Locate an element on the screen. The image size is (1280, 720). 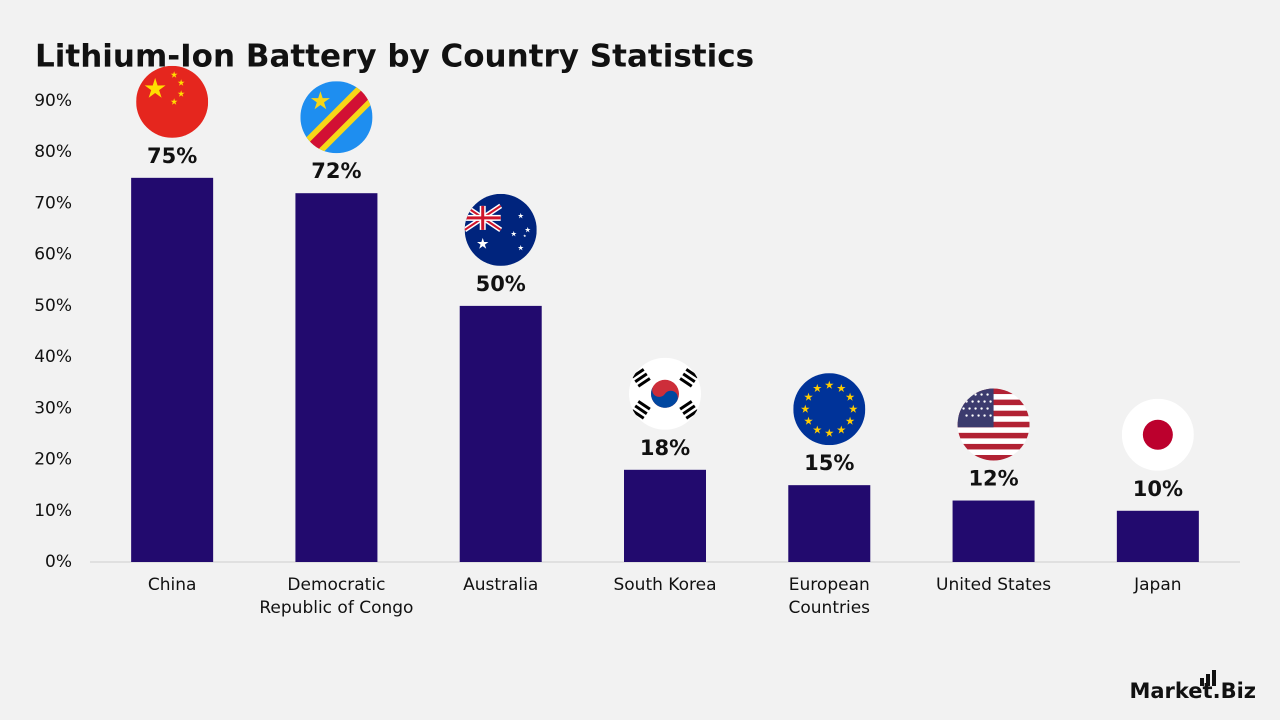
x-tick-label: China is located at coordinates (172, 585).